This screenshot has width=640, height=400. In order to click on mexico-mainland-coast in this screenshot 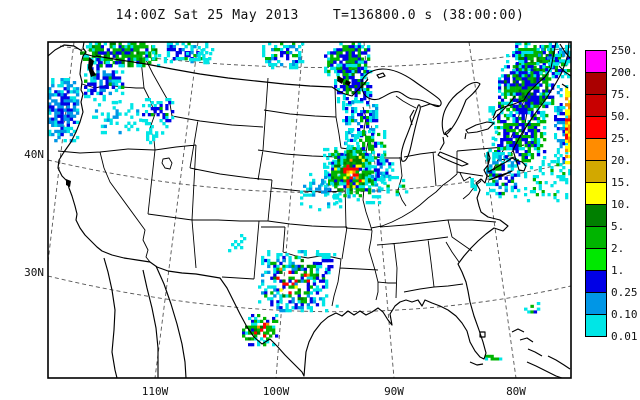, I will do `click(171, 321)`.